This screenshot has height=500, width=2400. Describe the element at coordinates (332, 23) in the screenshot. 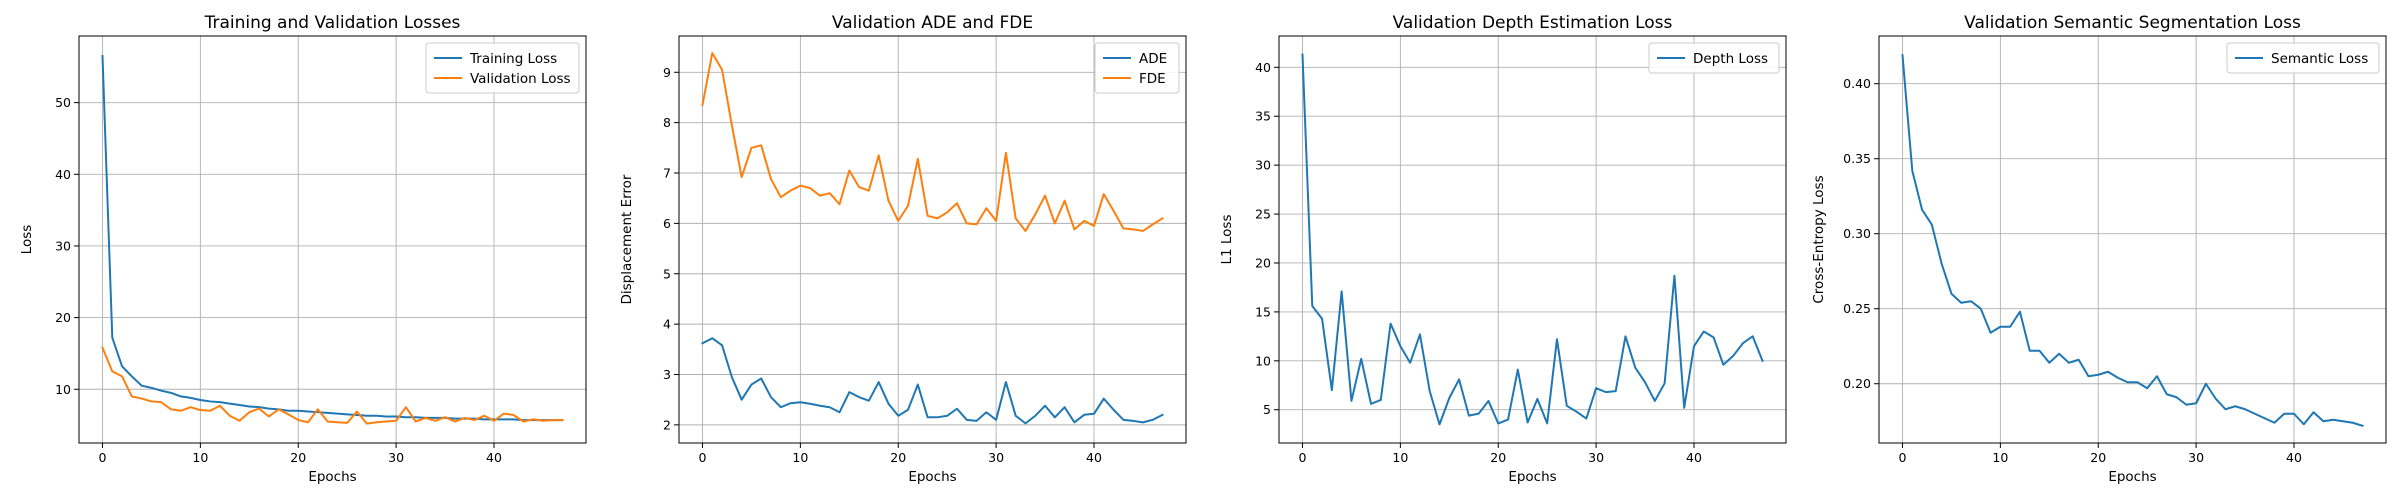

I see `chart-title: Training and Validation Losses` at that location.